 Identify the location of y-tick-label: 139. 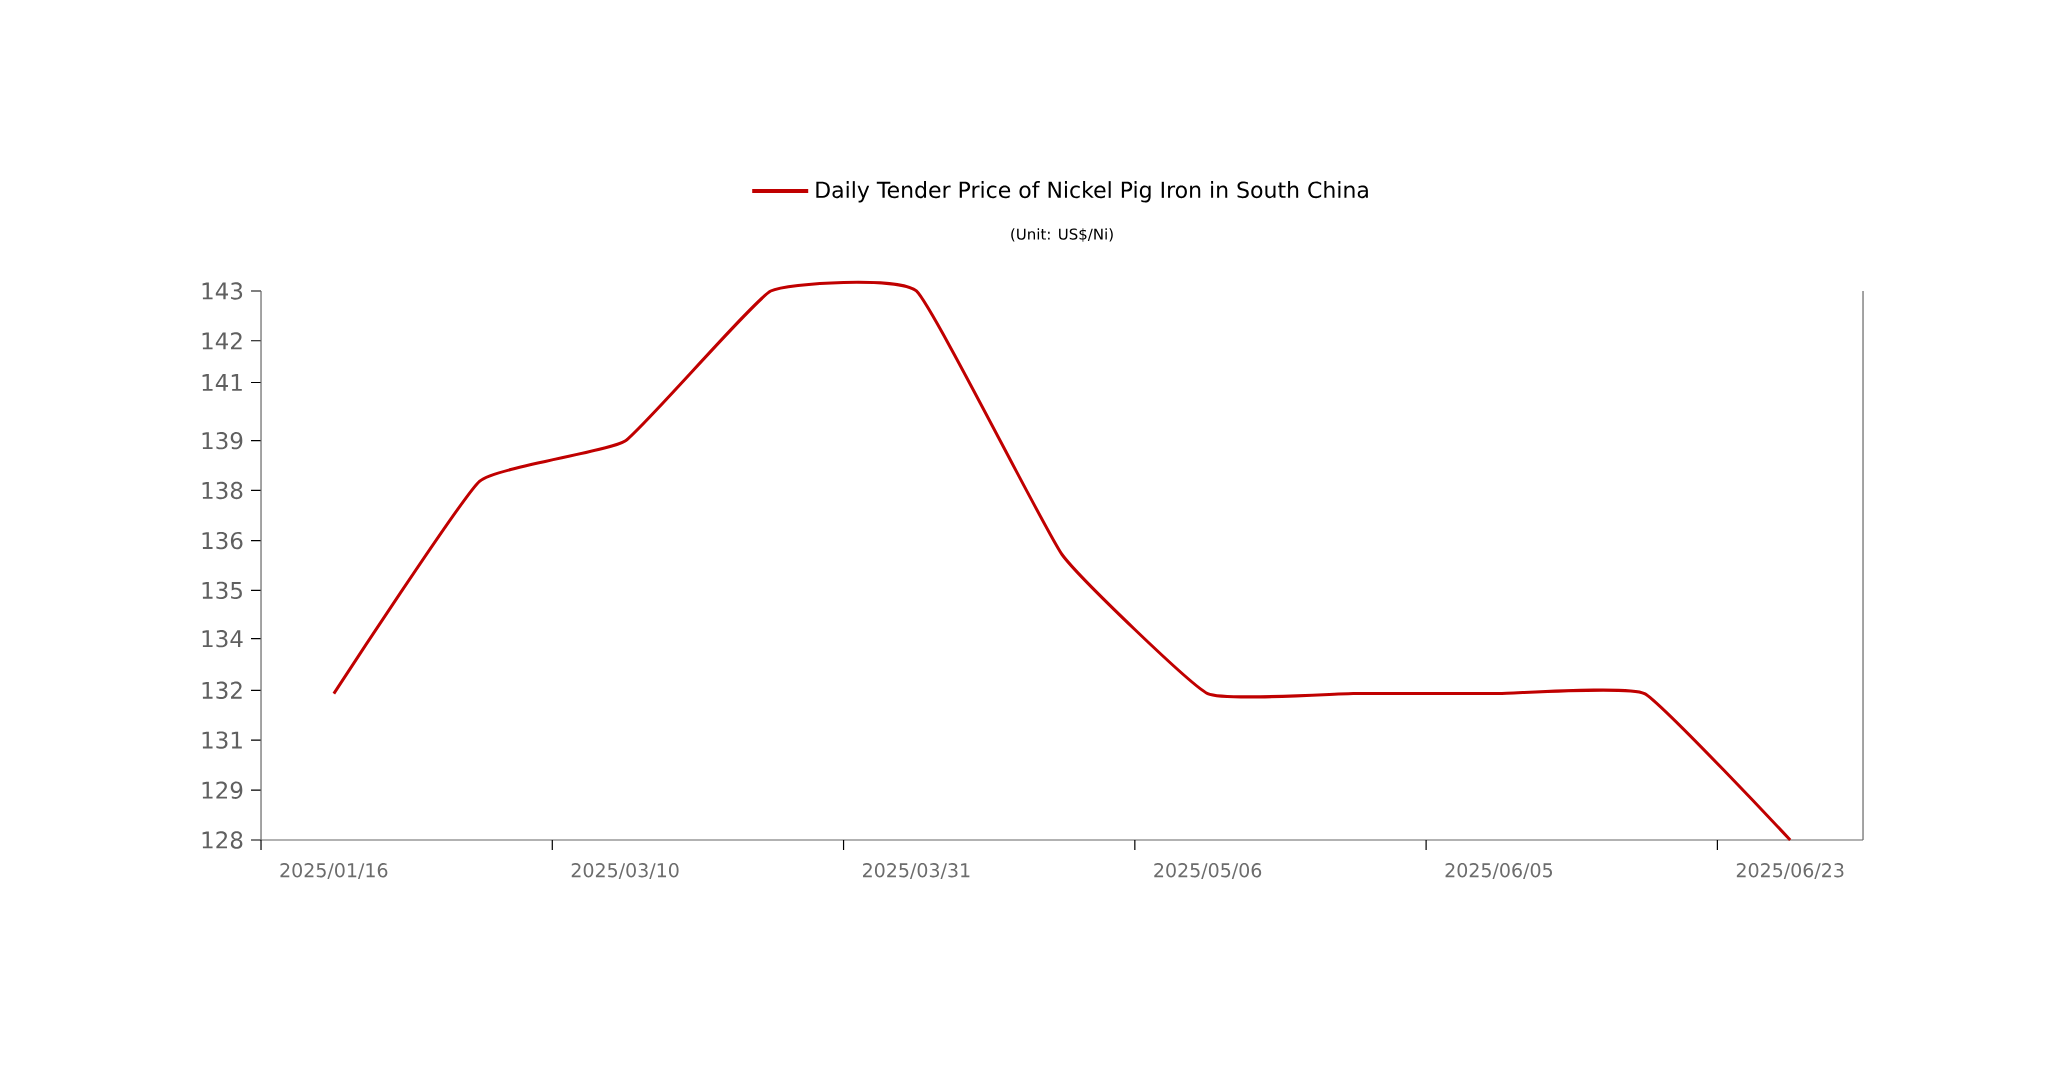
(222, 440).